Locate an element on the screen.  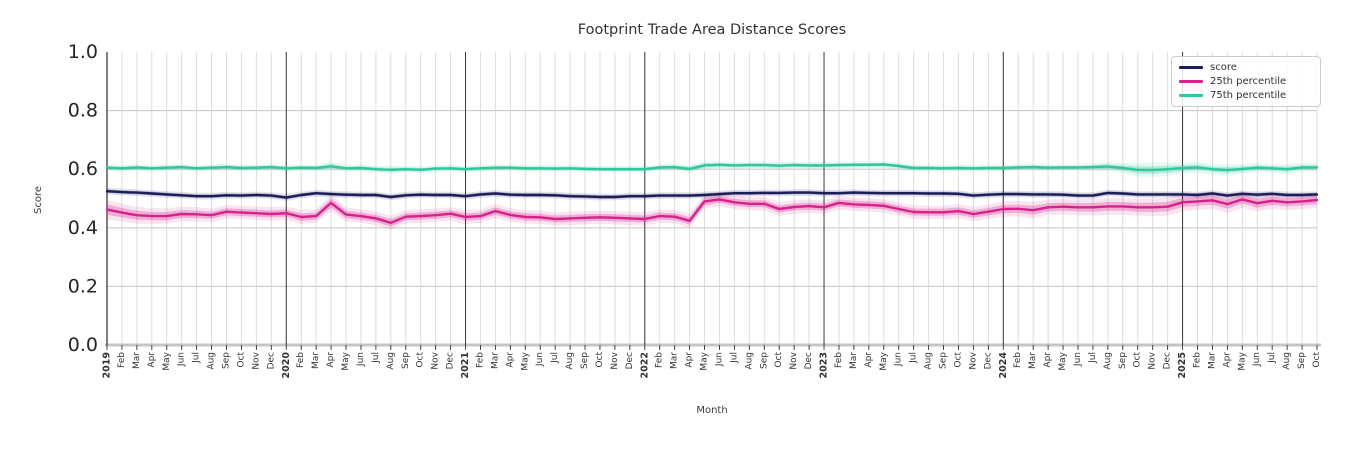
y-tick-label: 0.2 is located at coordinates (83, 286).